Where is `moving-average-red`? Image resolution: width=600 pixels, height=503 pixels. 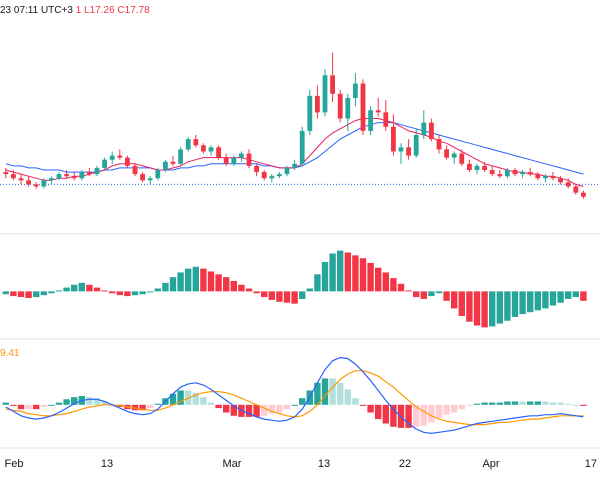
moving-average-red is located at coordinates (294, 152).